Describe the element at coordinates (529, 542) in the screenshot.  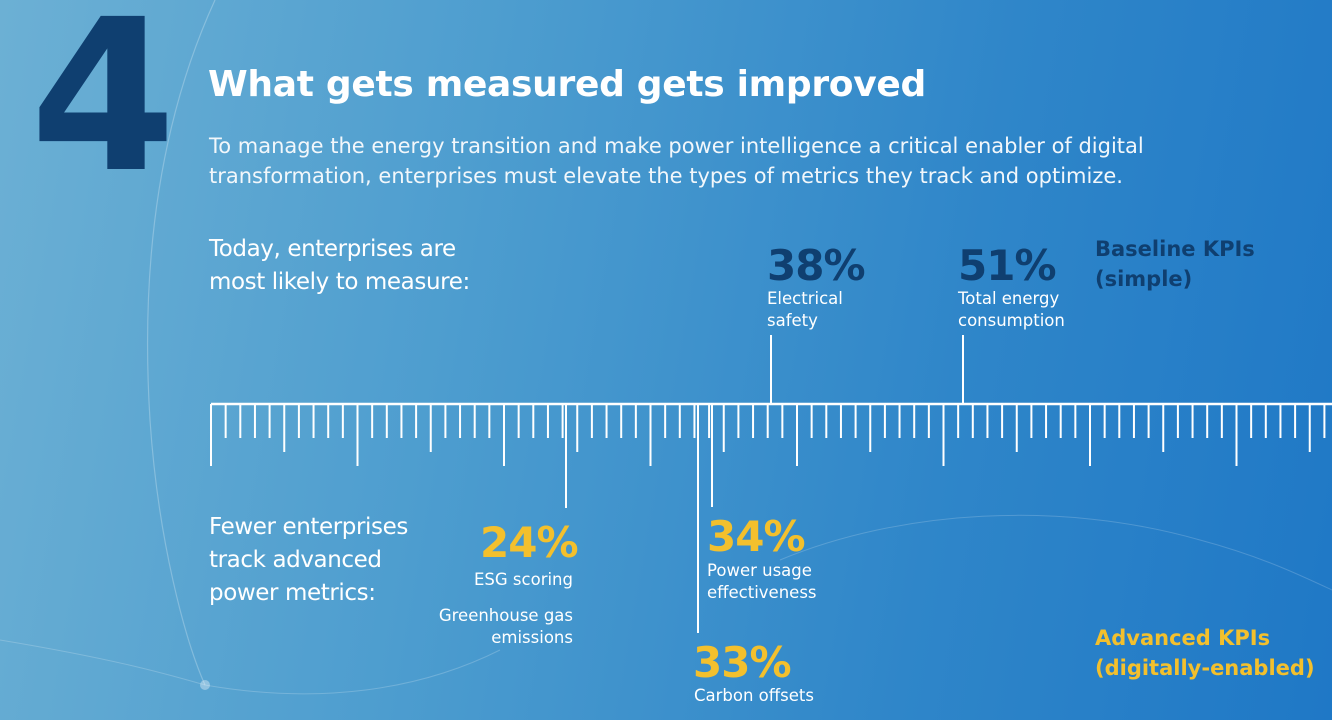
I see `stat-esg-value: 24%` at that location.